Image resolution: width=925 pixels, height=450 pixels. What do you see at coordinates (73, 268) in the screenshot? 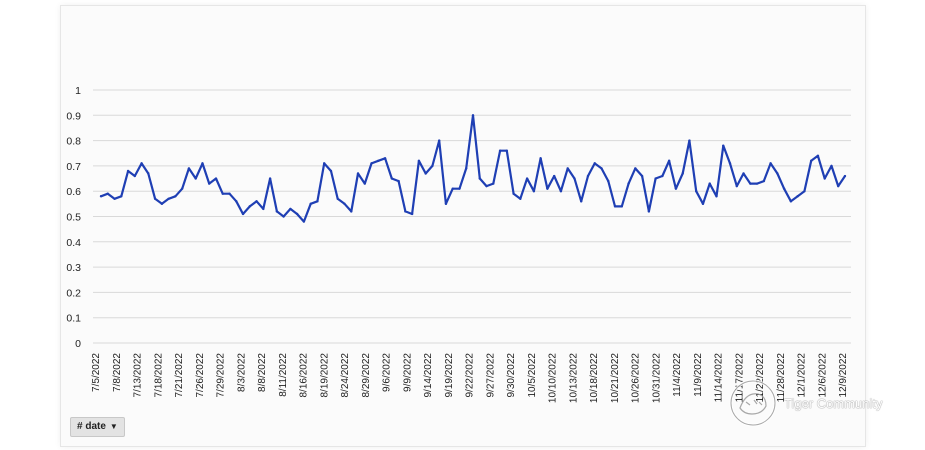
I see `y-tick-label: 0.3` at bounding box center [73, 268].